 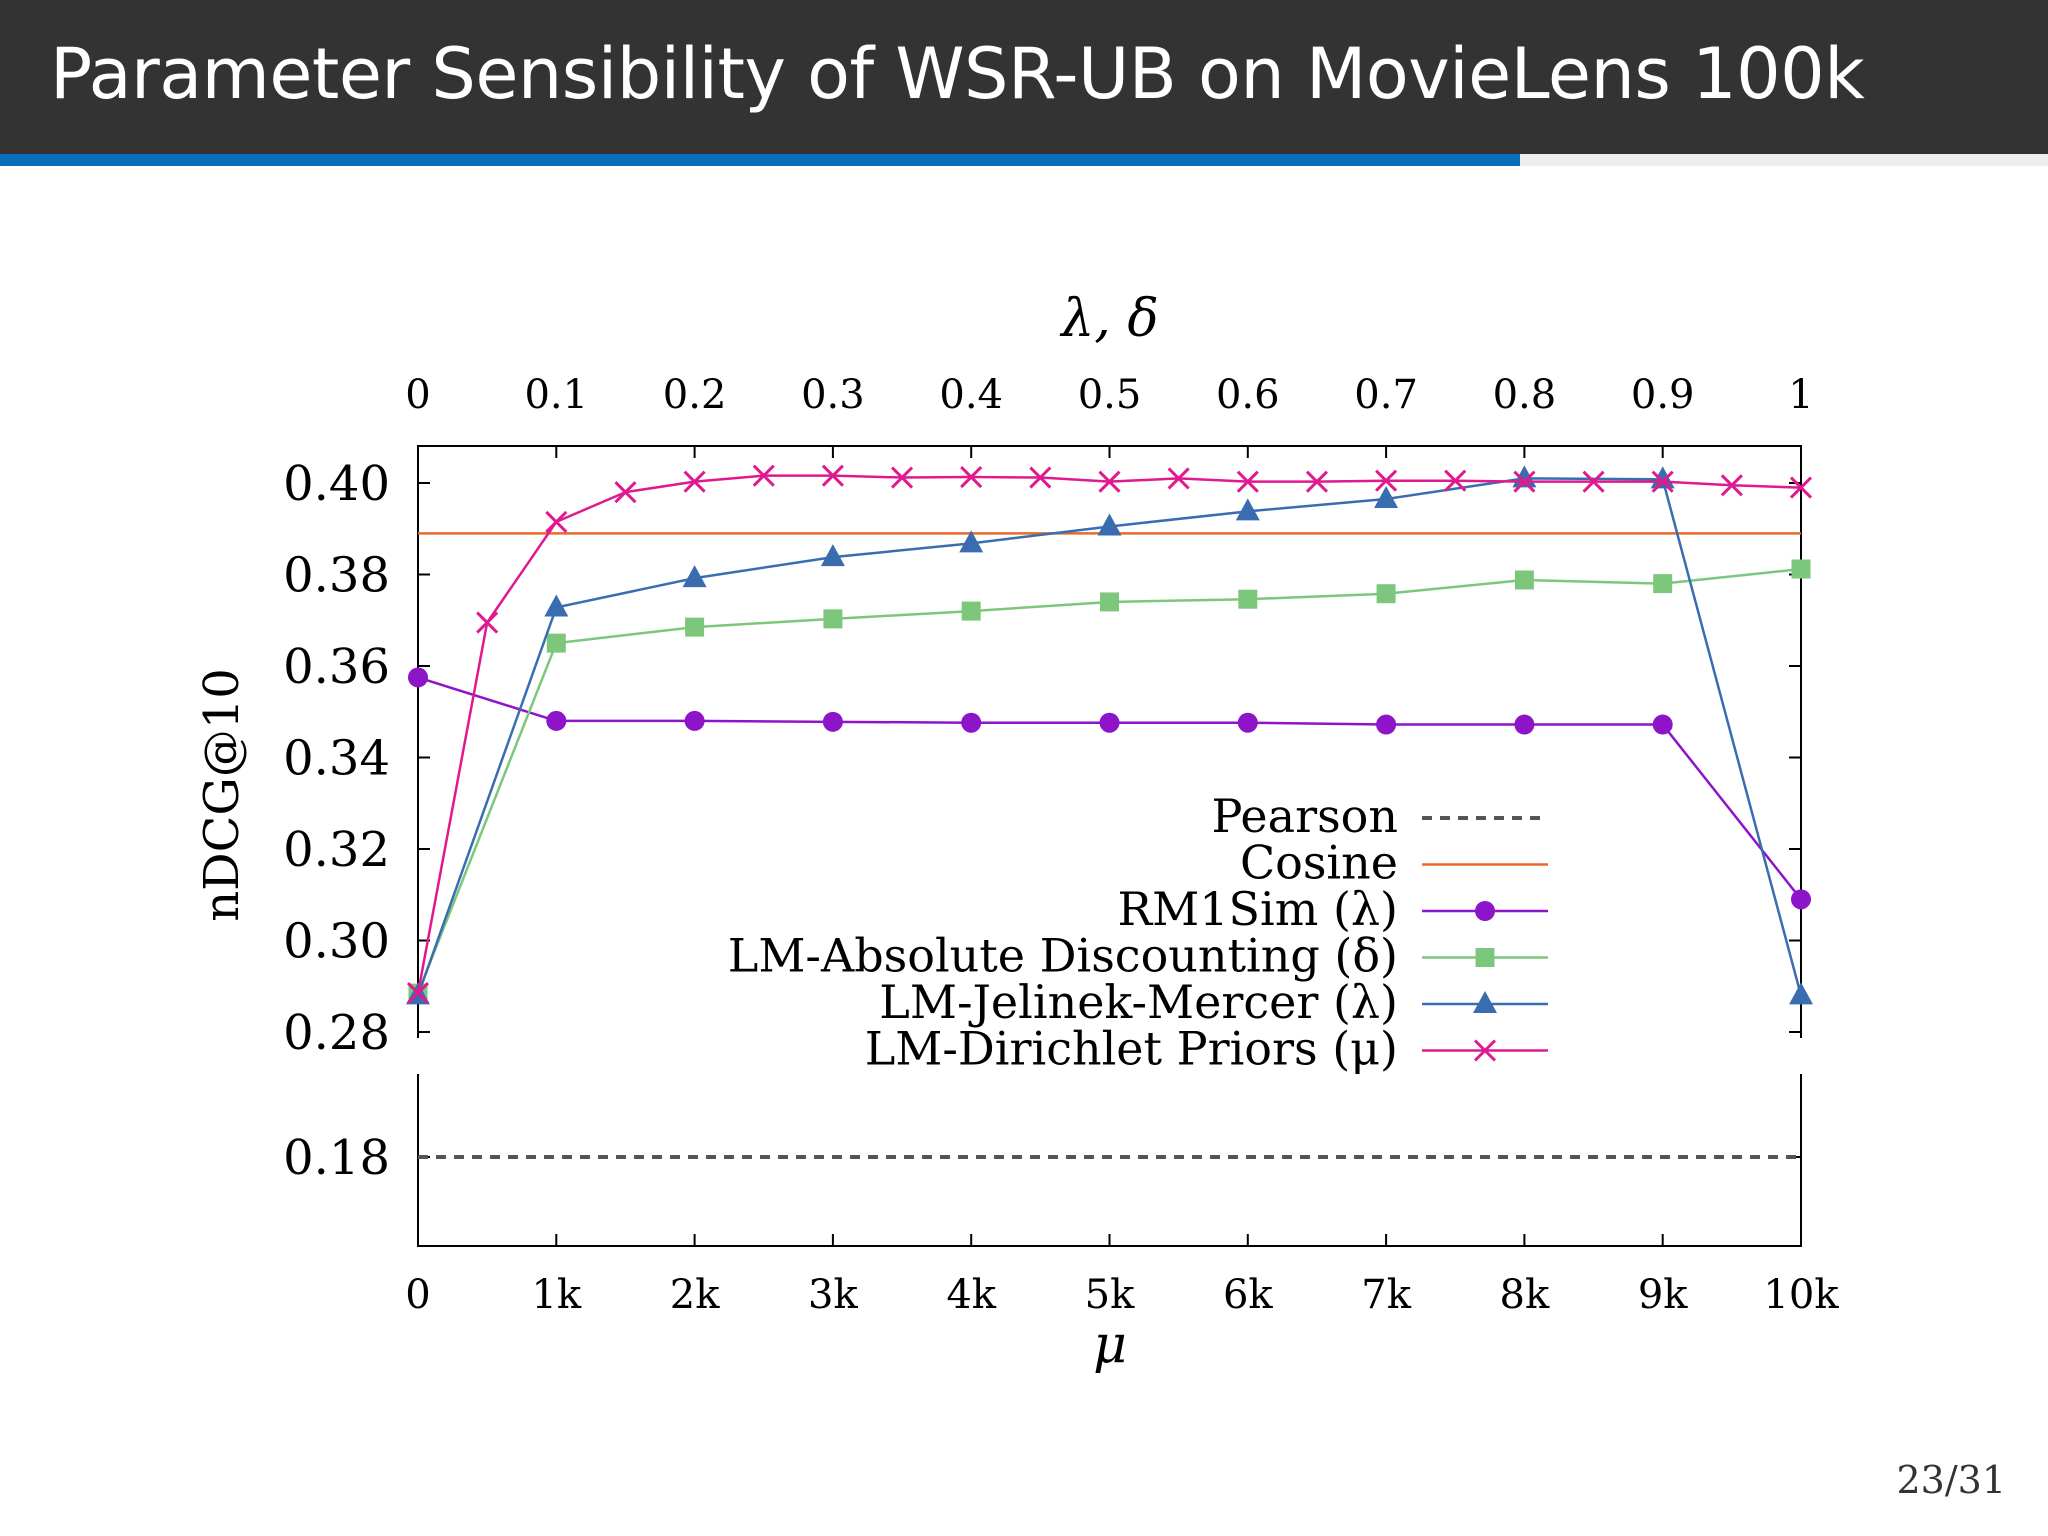 What do you see at coordinates (417, 1295) in the screenshot?
I see `x-tick-label: 0` at bounding box center [417, 1295].